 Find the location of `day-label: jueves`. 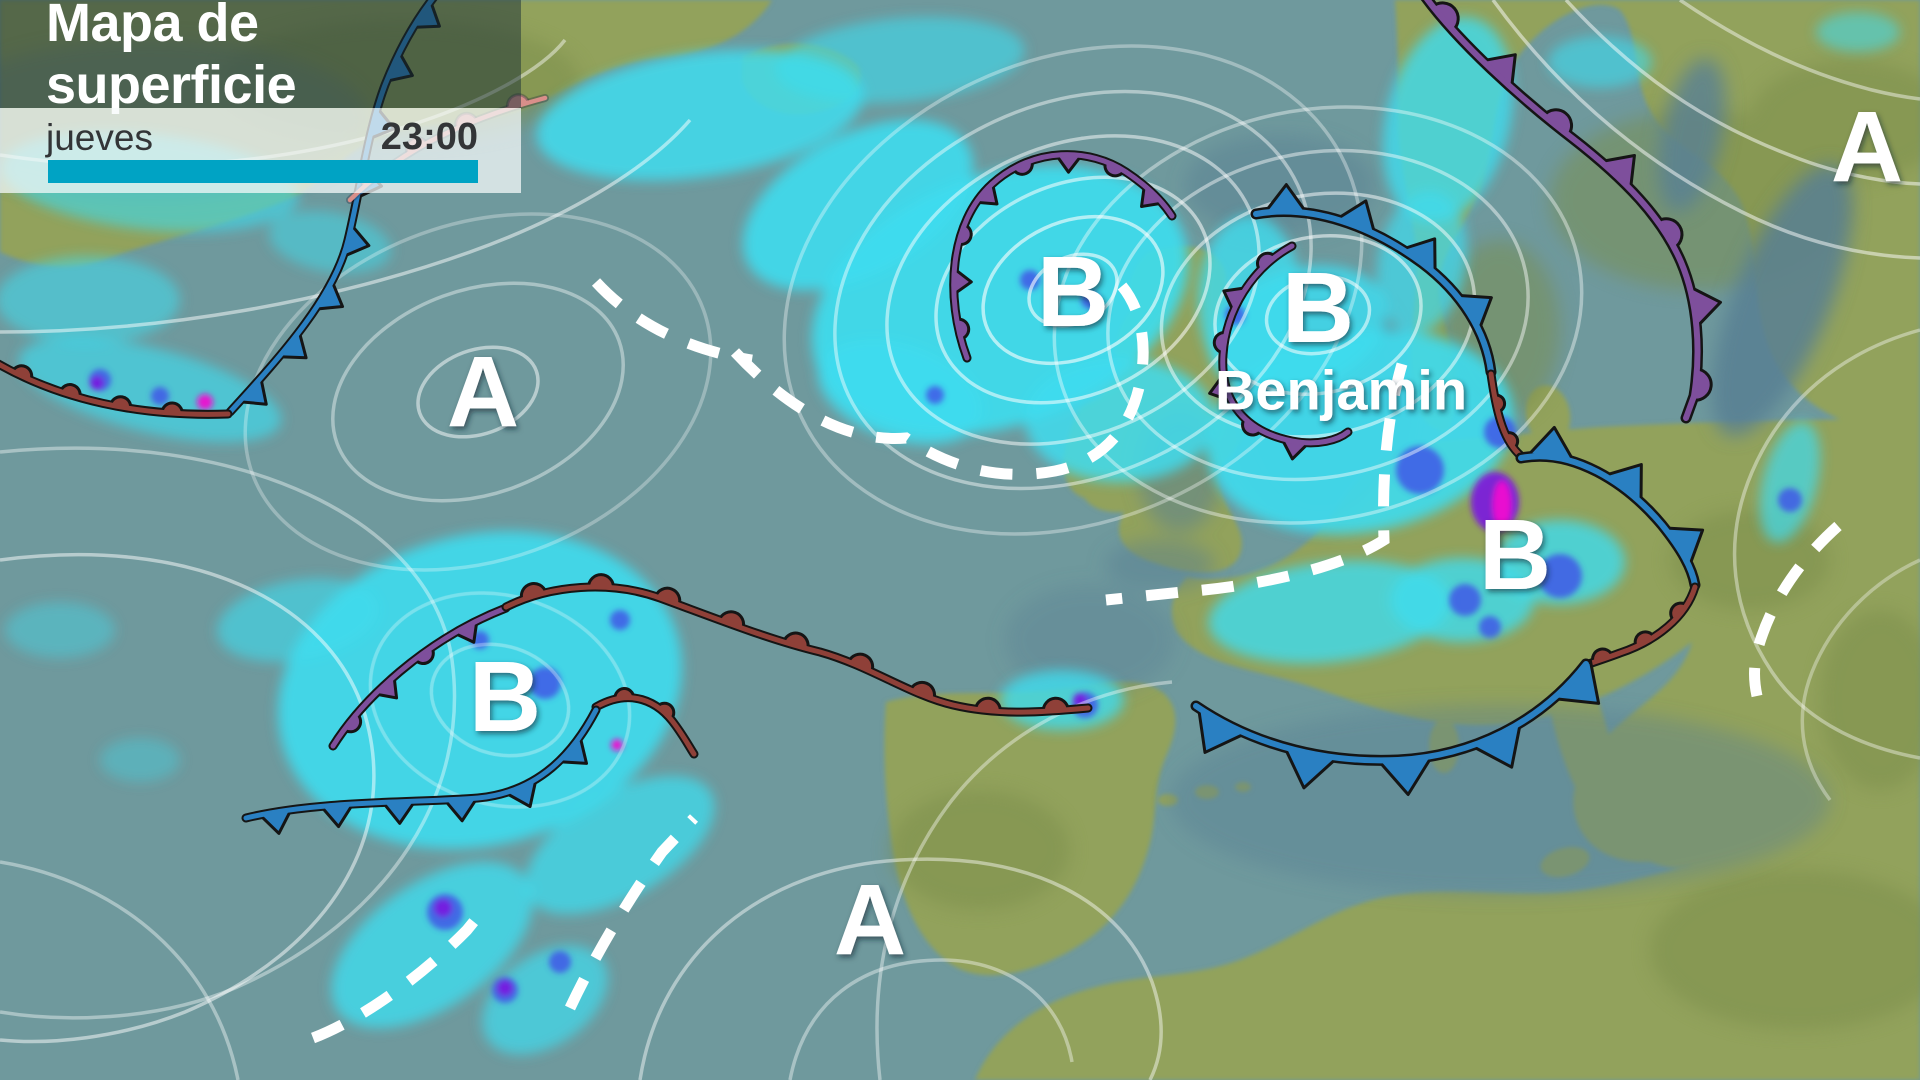

day-label: jueves is located at coordinates (99, 137).